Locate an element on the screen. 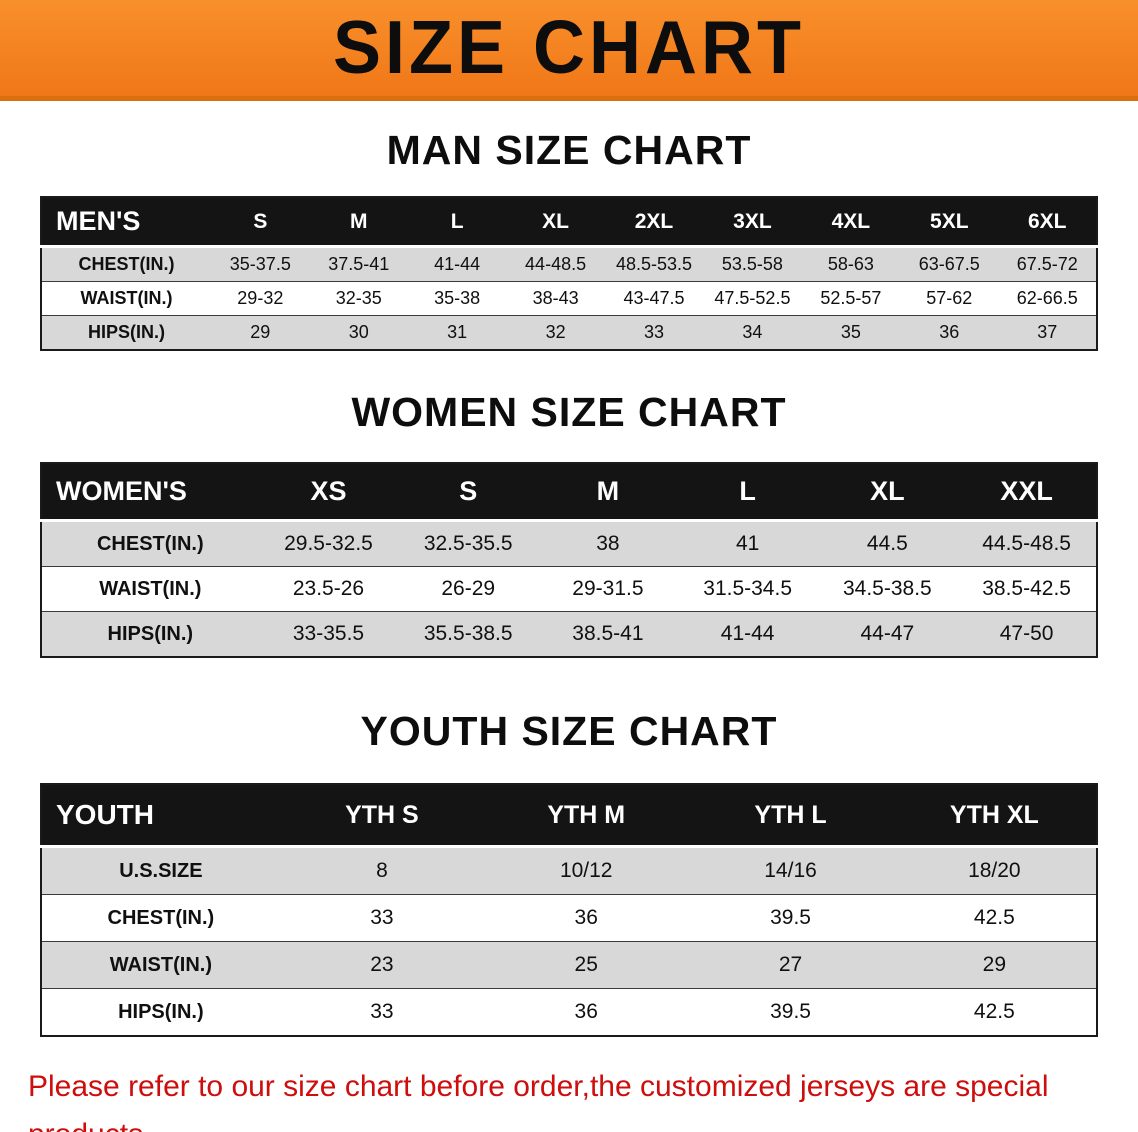  table-header: WOMEN'S XS S M L XL XXL is located at coordinates (569, 492).